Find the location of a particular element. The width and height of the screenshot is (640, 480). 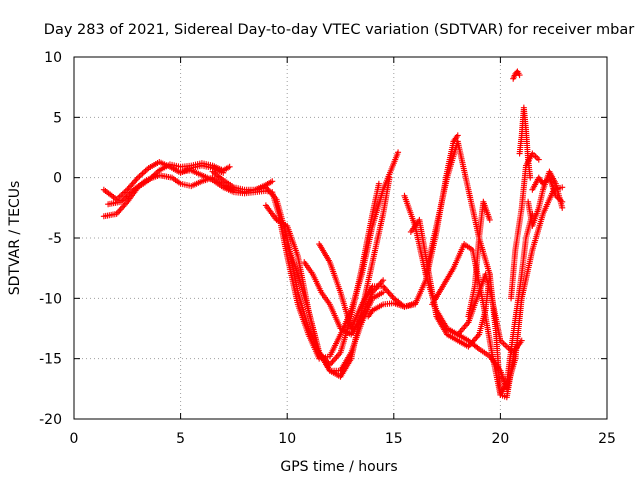

y-tick-label: 10 is located at coordinates (53, 58).